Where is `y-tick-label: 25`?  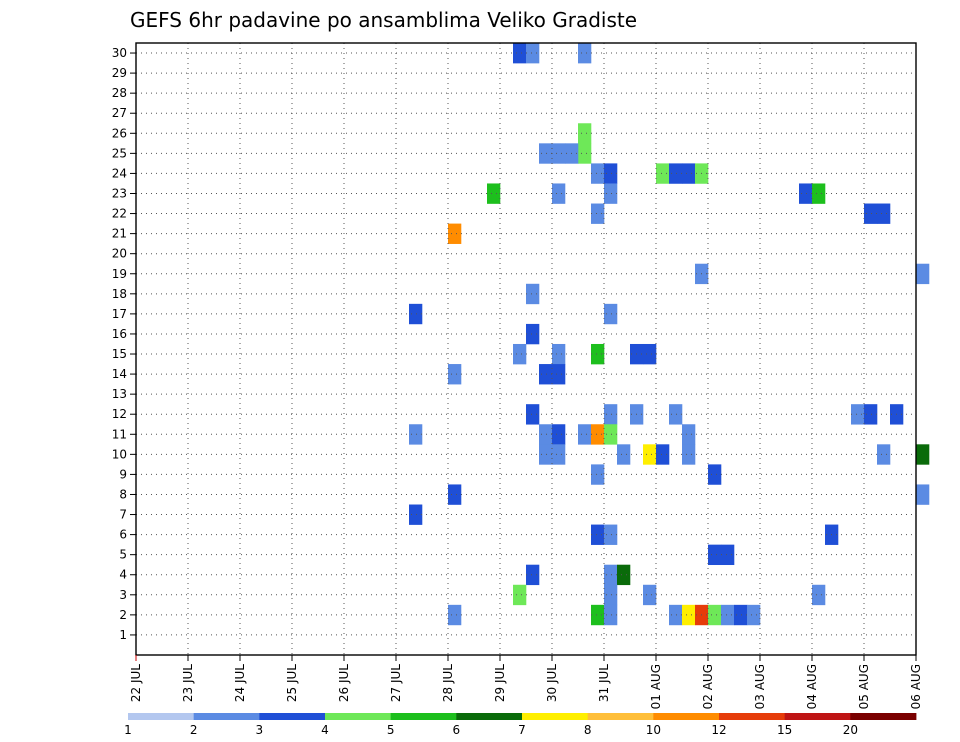
y-tick-label: 25 is located at coordinates (119, 153).